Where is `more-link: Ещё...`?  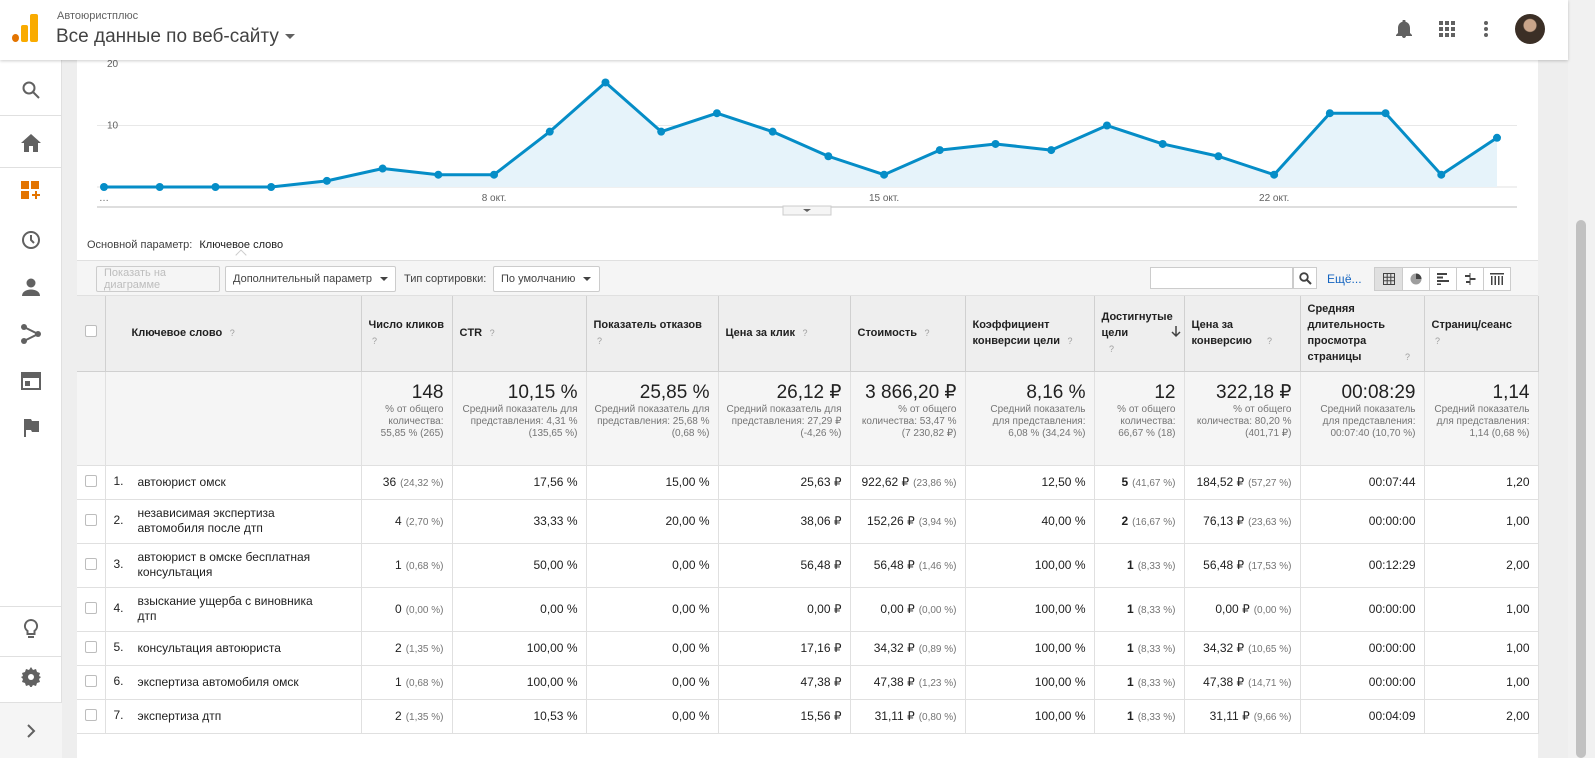 more-link: Ещё... is located at coordinates (1344, 279).